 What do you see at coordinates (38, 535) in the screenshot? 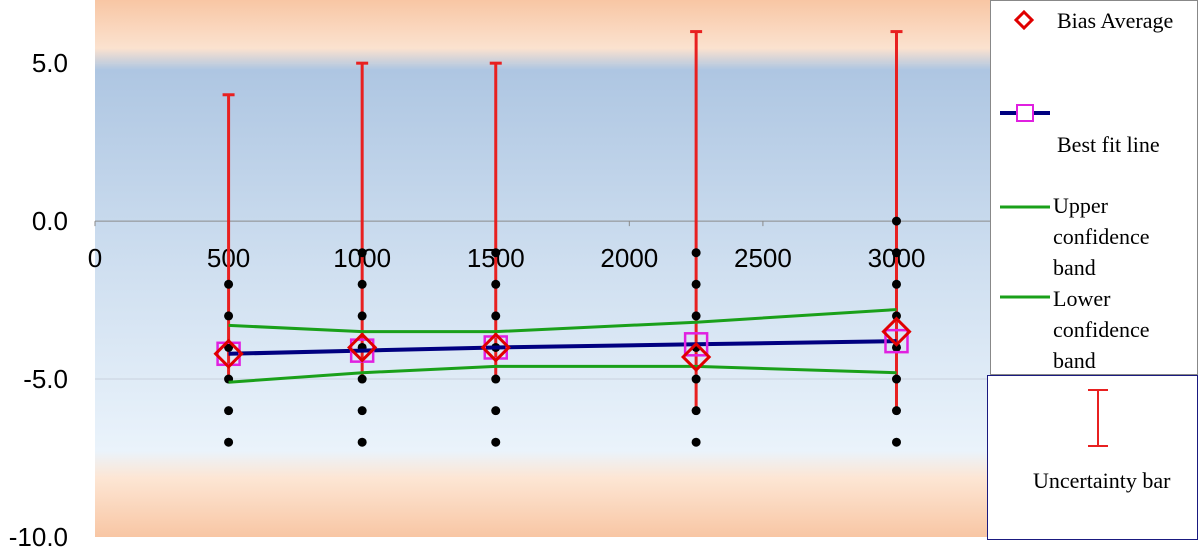
I see `y-tick-label: -10.0` at bounding box center [38, 535].